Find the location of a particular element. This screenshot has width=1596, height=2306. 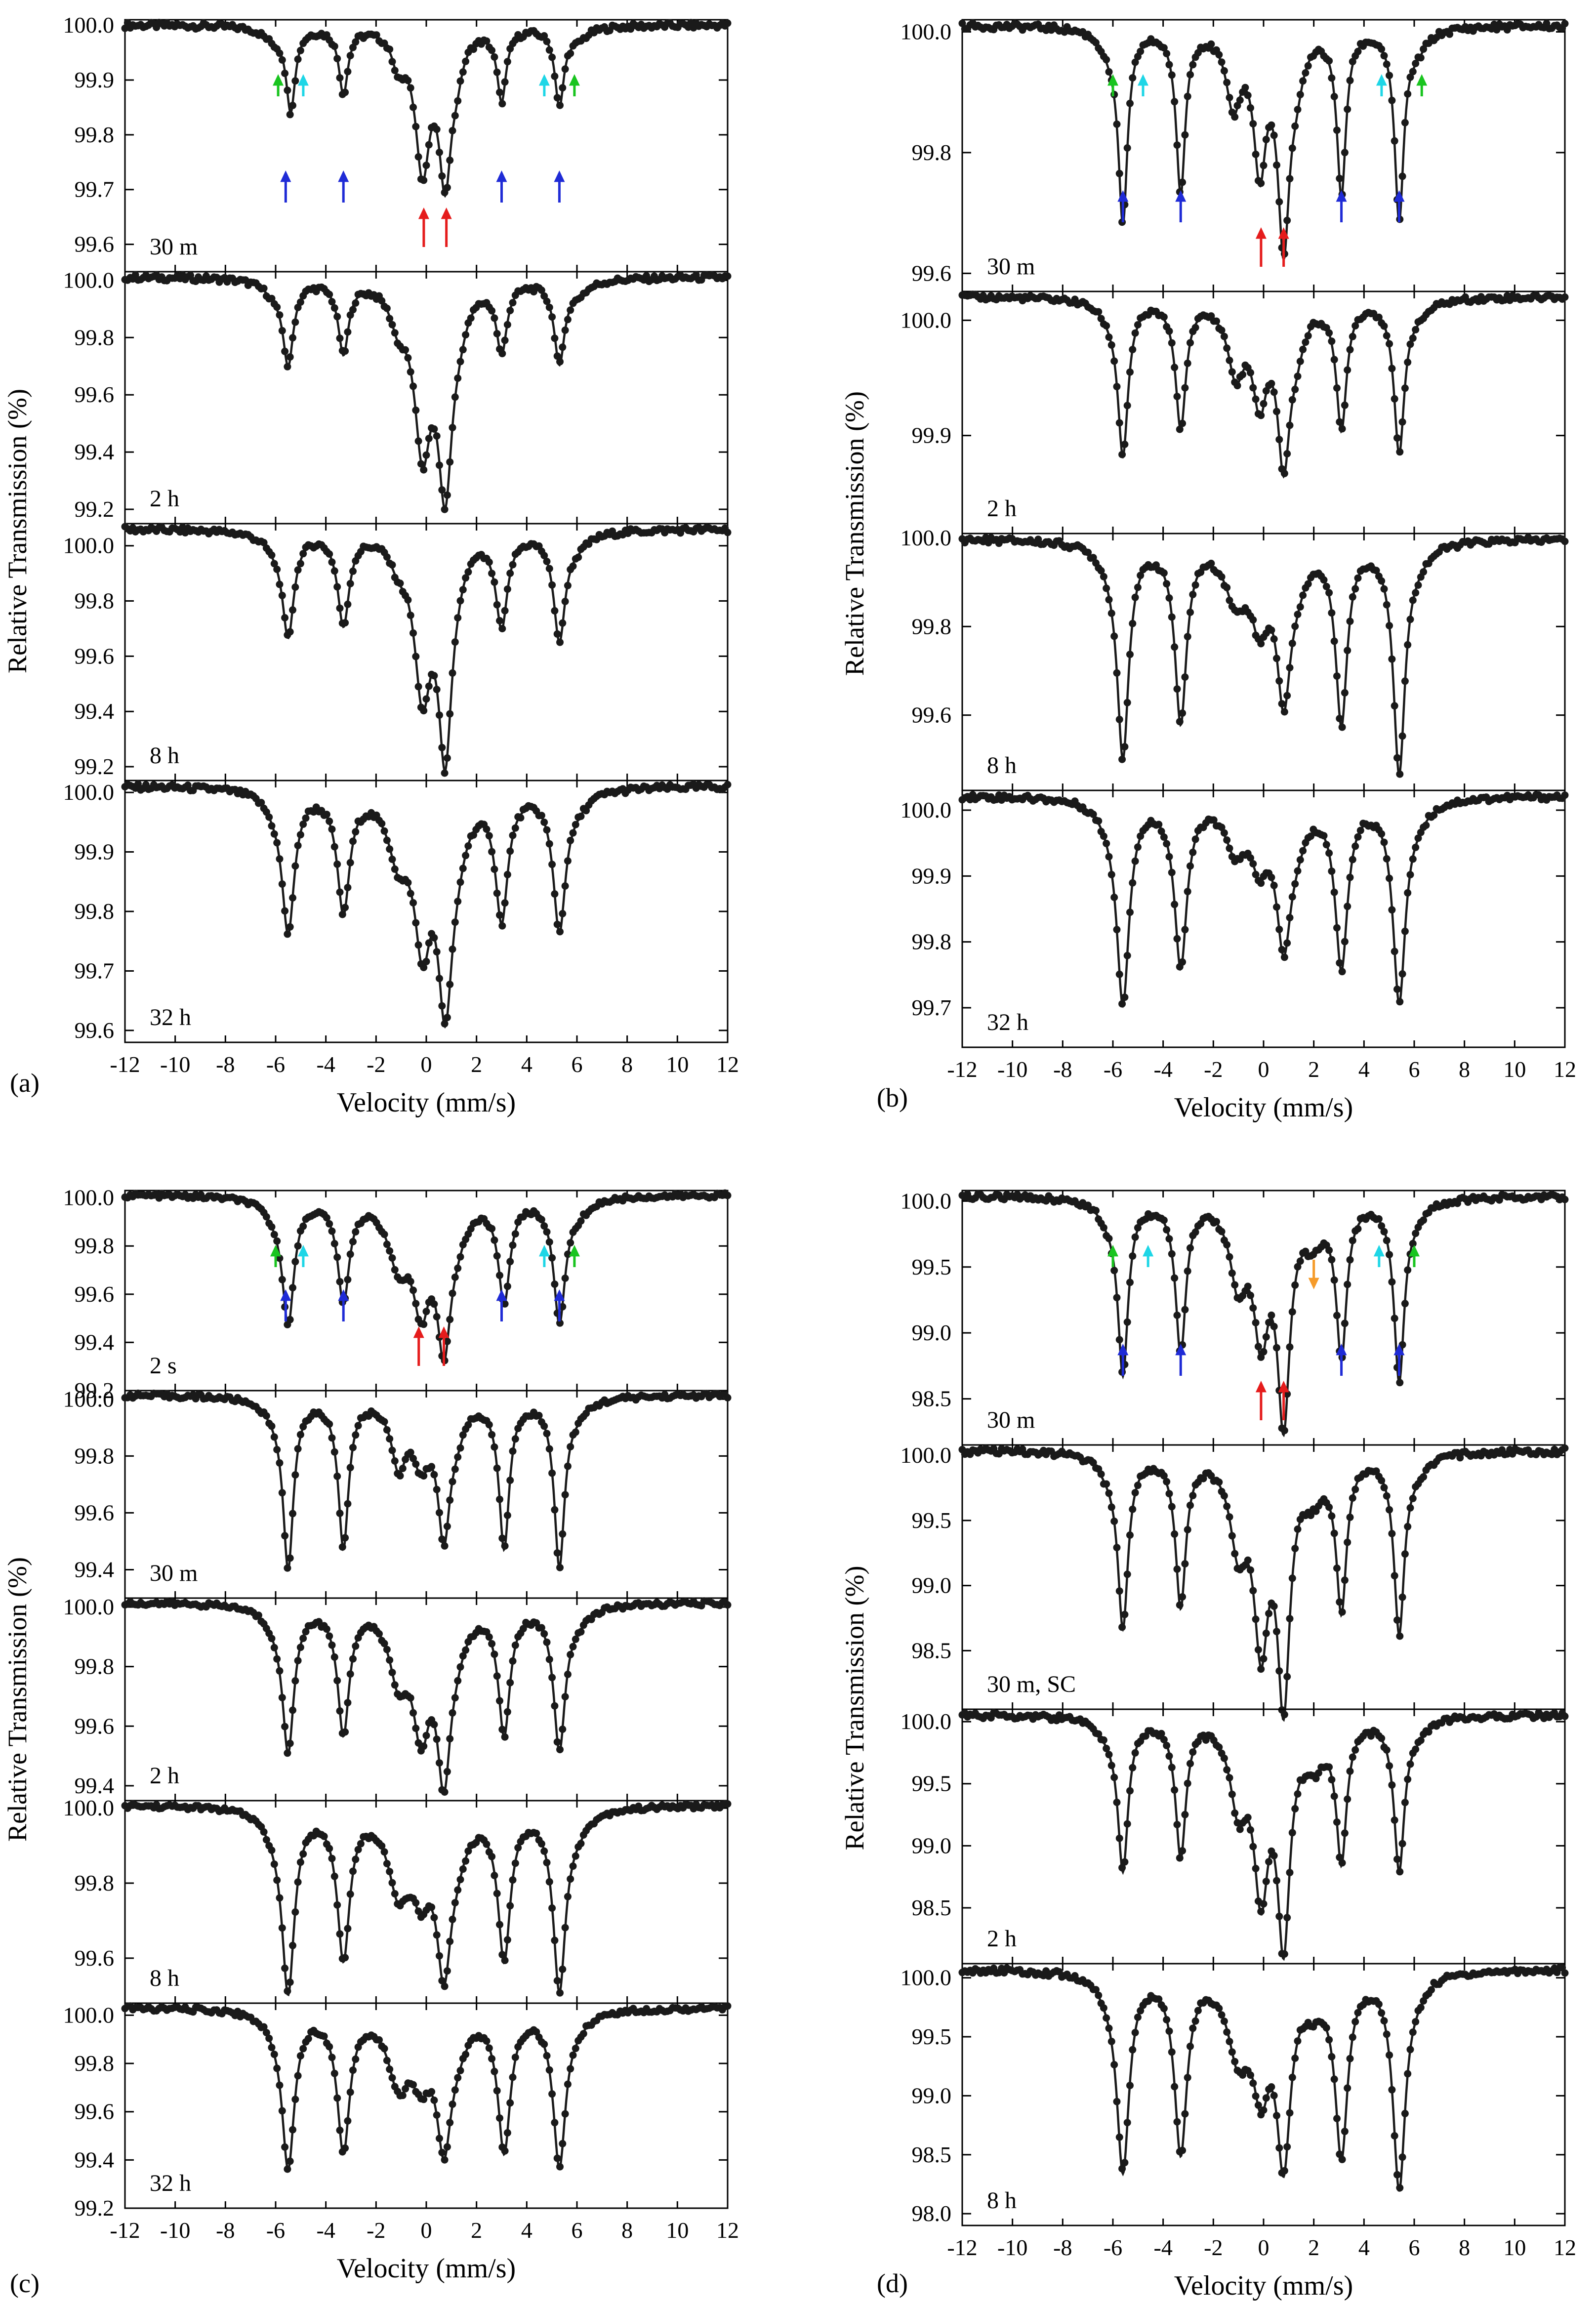

y-tick-label: 99.4 is located at coordinates (95, 1569).